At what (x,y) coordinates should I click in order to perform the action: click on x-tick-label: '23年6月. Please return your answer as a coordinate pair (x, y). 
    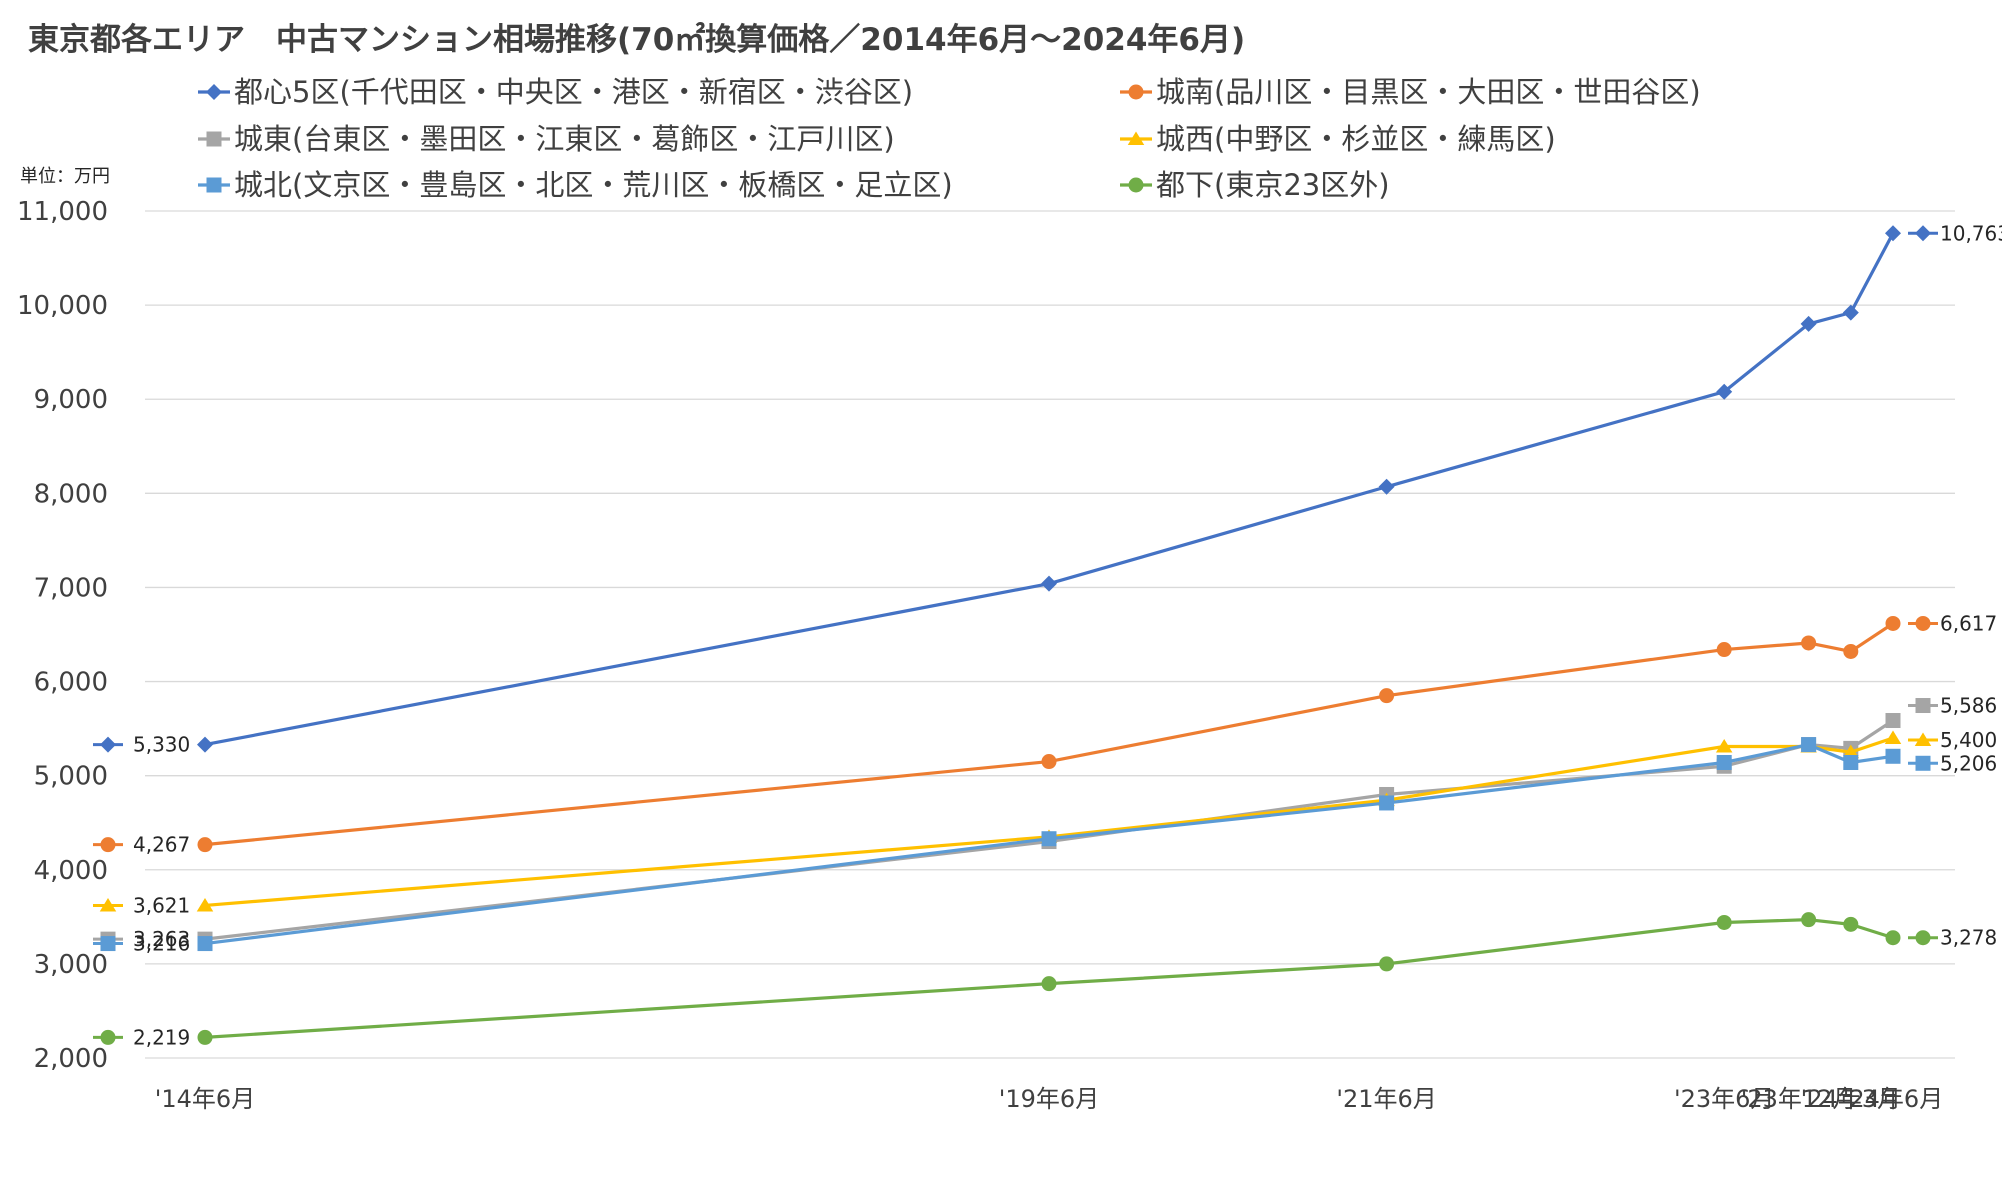
    Looking at the image, I should click on (1724, 1099).